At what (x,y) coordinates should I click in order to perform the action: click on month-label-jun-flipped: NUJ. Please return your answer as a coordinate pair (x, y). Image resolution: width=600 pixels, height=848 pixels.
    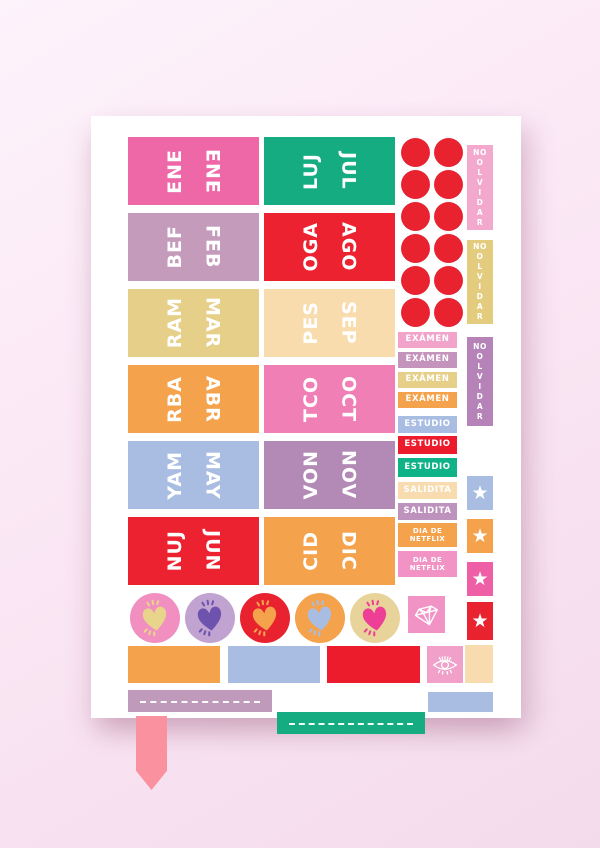
    Looking at the image, I should click on (174, 551).